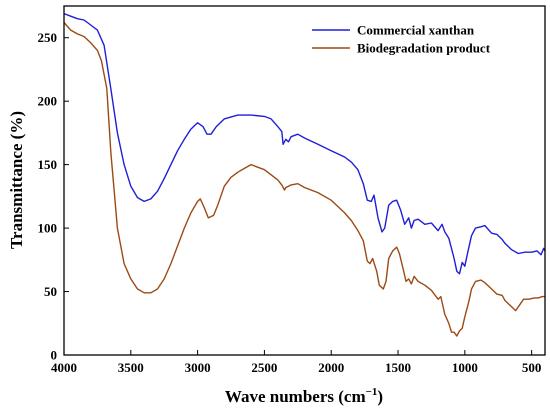 The image size is (550, 414). I want to click on x-tick-label-2000: 2000, so click(331, 367).